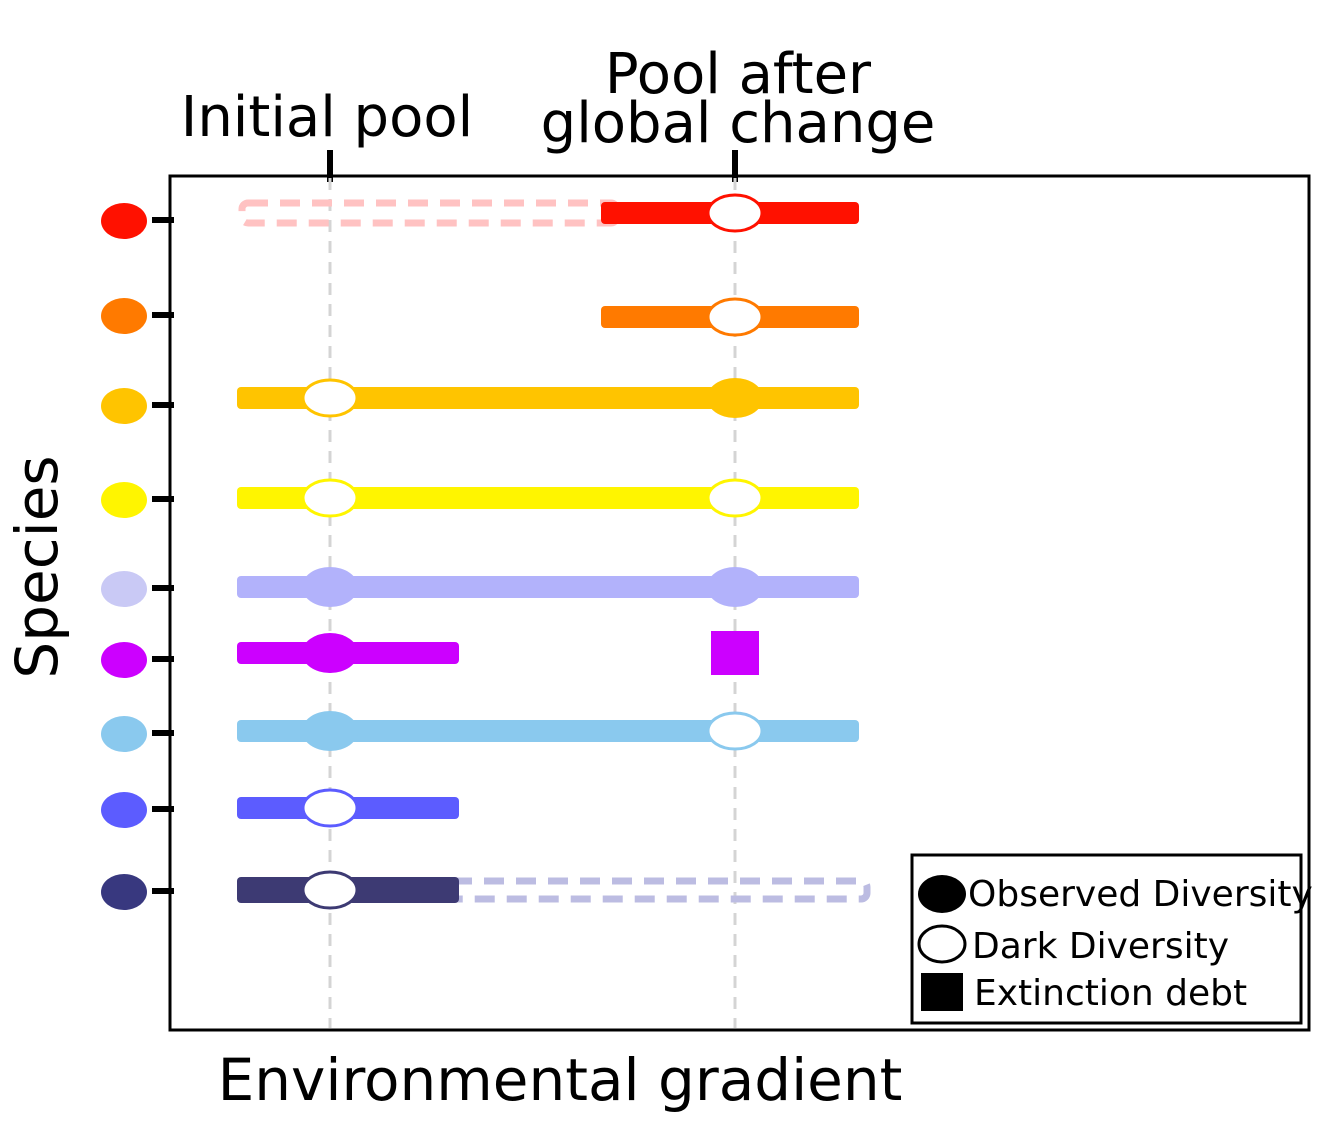  What do you see at coordinates (124, 892) in the screenshot?
I see `species-9-dot` at bounding box center [124, 892].